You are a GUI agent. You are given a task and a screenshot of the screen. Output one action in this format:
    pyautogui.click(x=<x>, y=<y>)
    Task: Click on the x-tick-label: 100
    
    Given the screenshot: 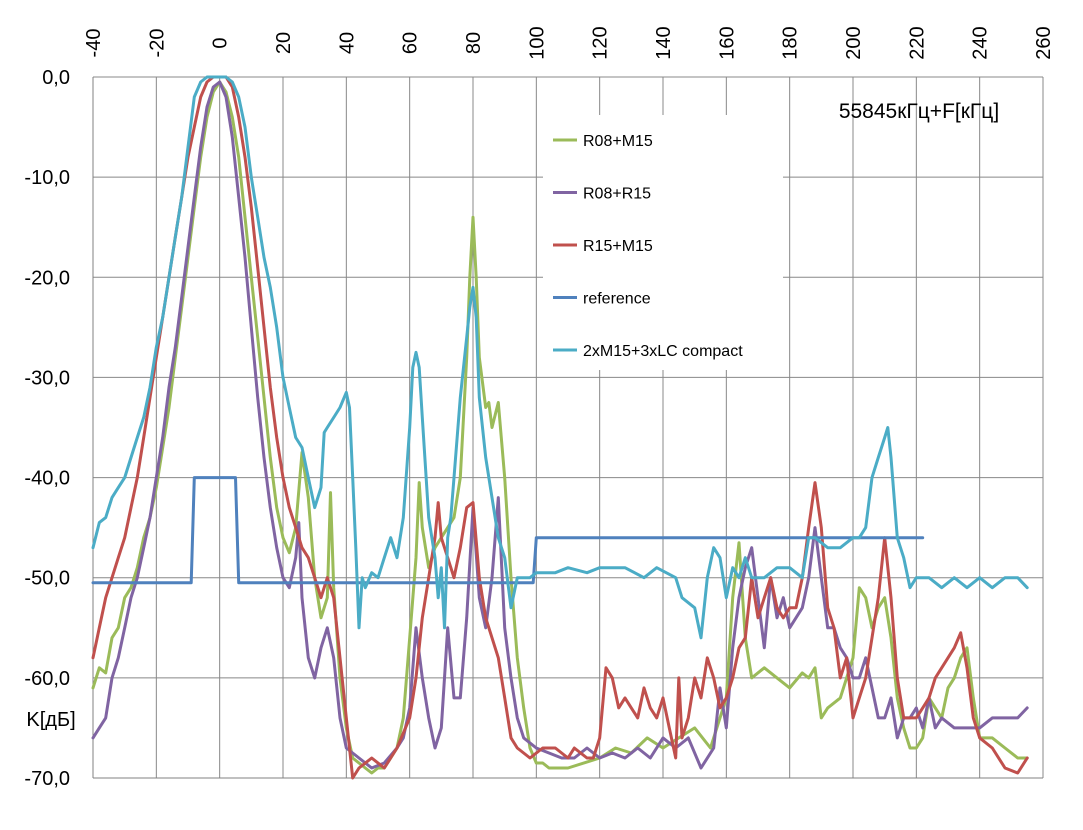 What is the action you would take?
    pyautogui.click(x=537, y=42)
    